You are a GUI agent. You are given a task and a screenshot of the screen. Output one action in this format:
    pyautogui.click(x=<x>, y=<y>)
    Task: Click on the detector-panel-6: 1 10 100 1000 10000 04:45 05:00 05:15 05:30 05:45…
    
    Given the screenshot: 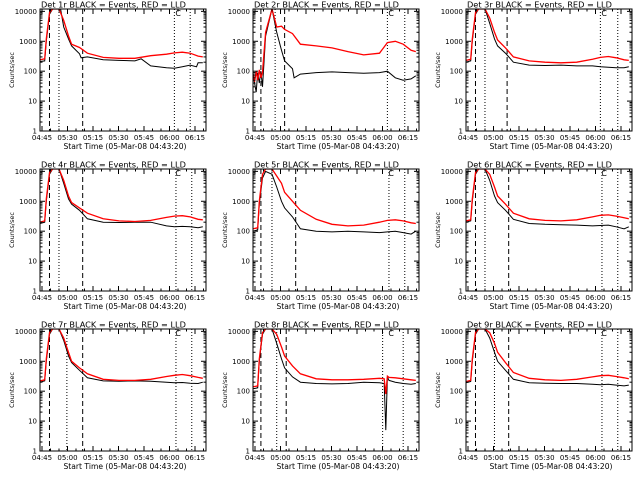 What is the action you would take?
    pyautogui.click(x=532, y=240)
    